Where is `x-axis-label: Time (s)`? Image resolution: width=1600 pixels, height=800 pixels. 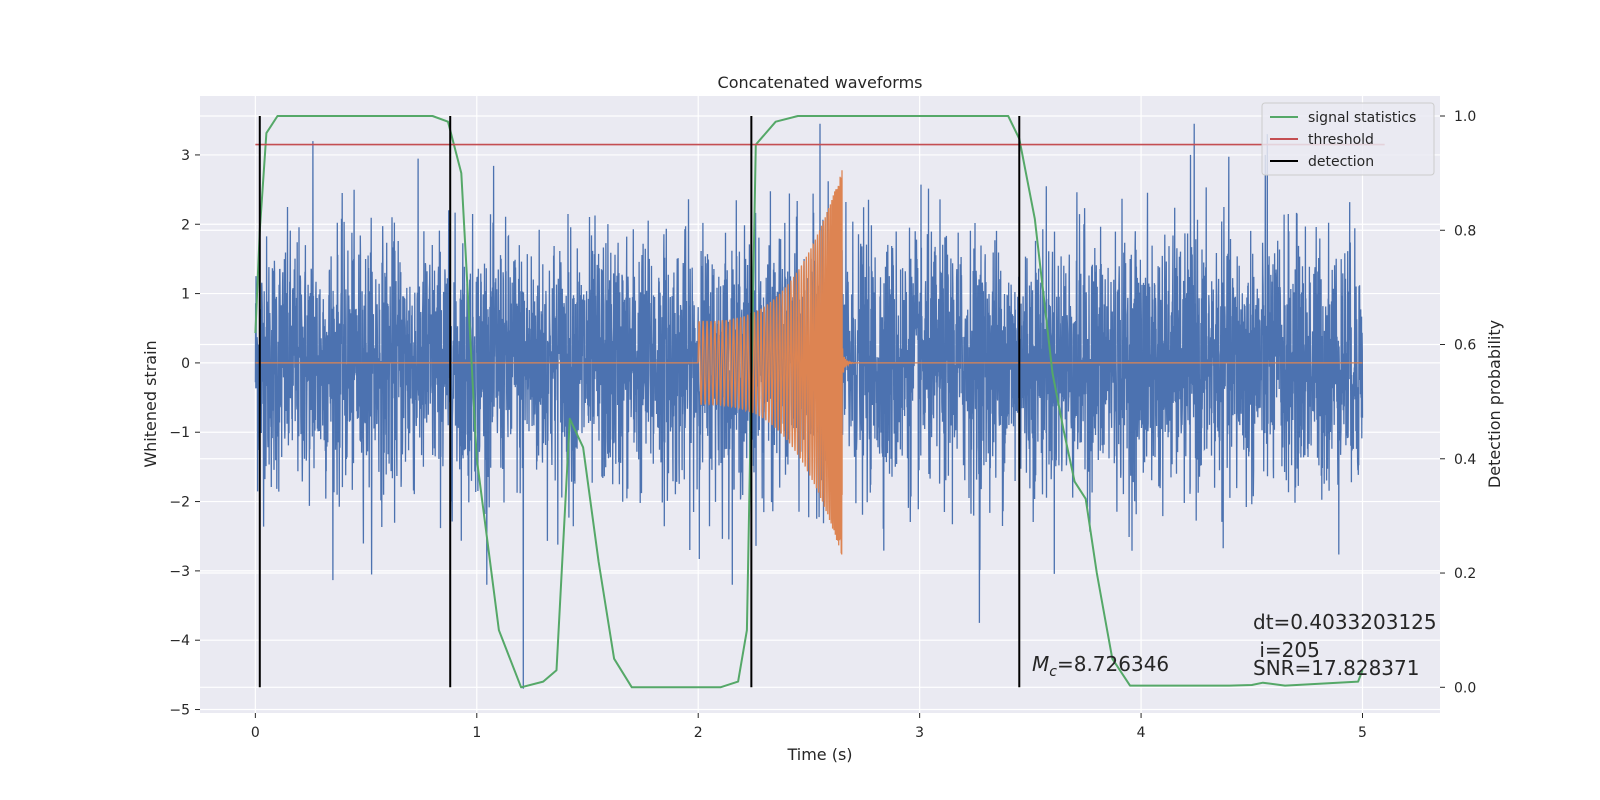 x-axis-label: Time (s) is located at coordinates (819, 754).